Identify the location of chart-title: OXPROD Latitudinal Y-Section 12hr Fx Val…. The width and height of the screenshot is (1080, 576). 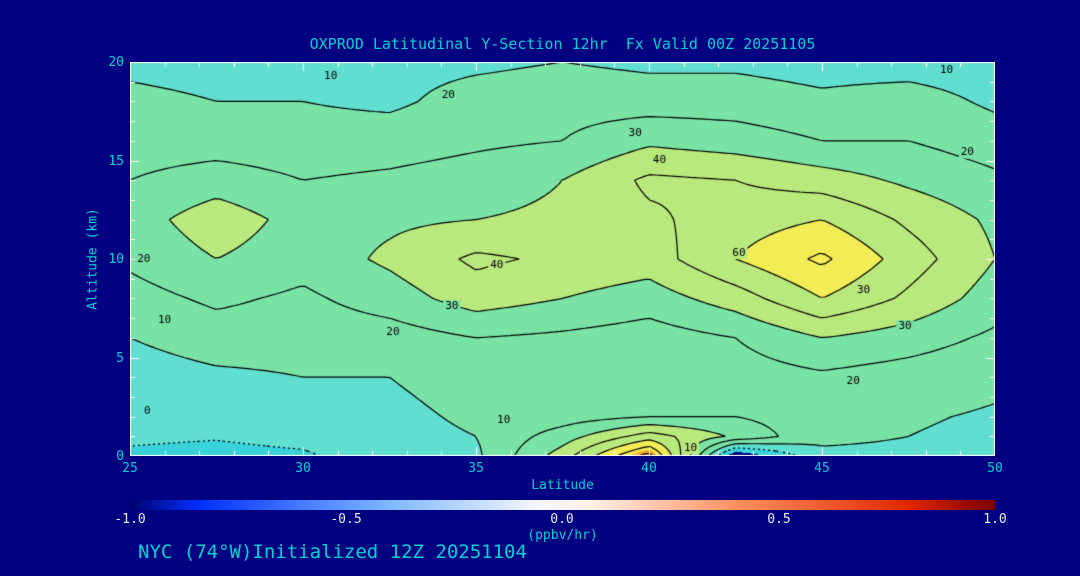
(562, 44).